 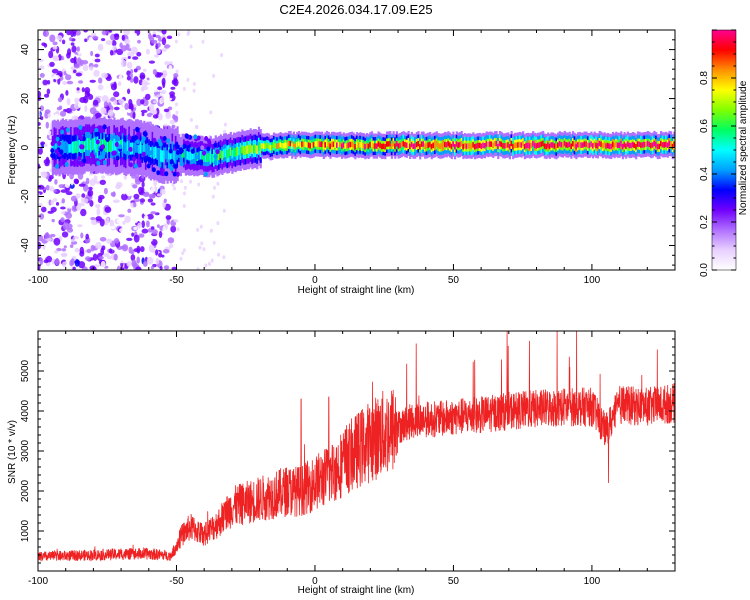 What do you see at coordinates (356, 290) in the screenshot?
I see `spectrogram-xlabel: Height of straight line (km)` at bounding box center [356, 290].